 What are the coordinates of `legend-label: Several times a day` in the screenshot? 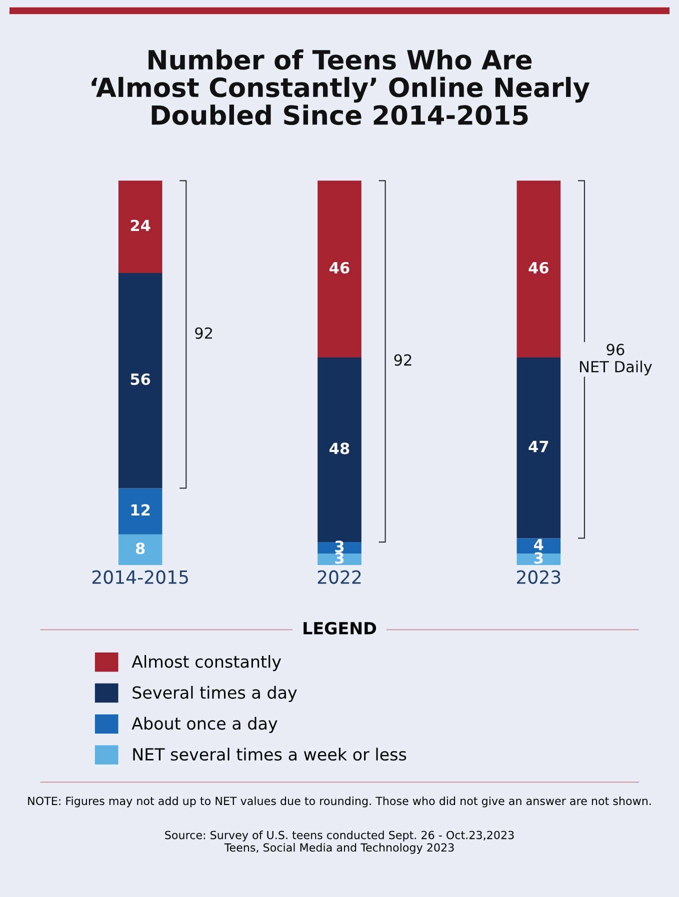 It's located at (214, 694).